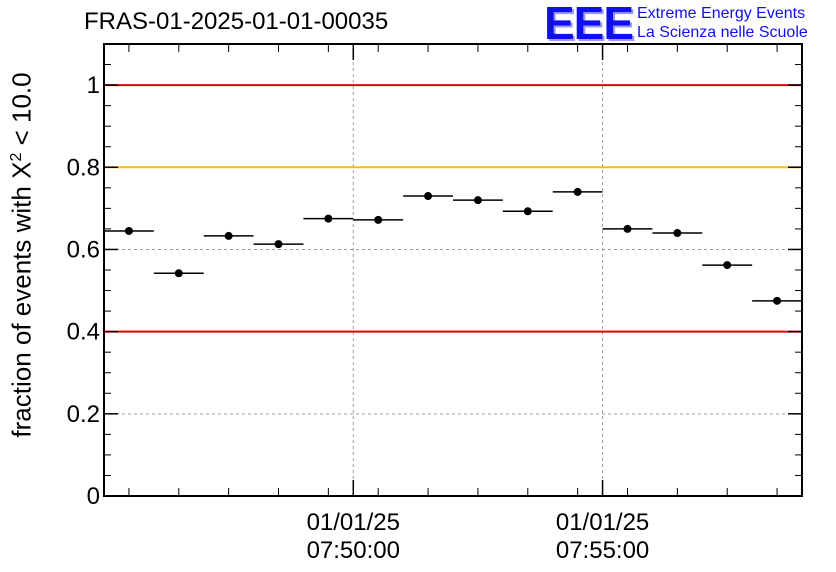  What do you see at coordinates (83, 414) in the screenshot?
I see `y-tick-label-1: 0.2` at bounding box center [83, 414].